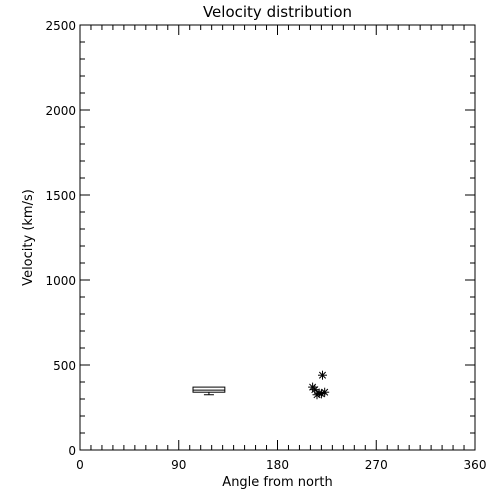 The width and height of the screenshot is (500, 500). Describe the element at coordinates (277, 465) in the screenshot. I see `x-tick-label: 180` at that location.